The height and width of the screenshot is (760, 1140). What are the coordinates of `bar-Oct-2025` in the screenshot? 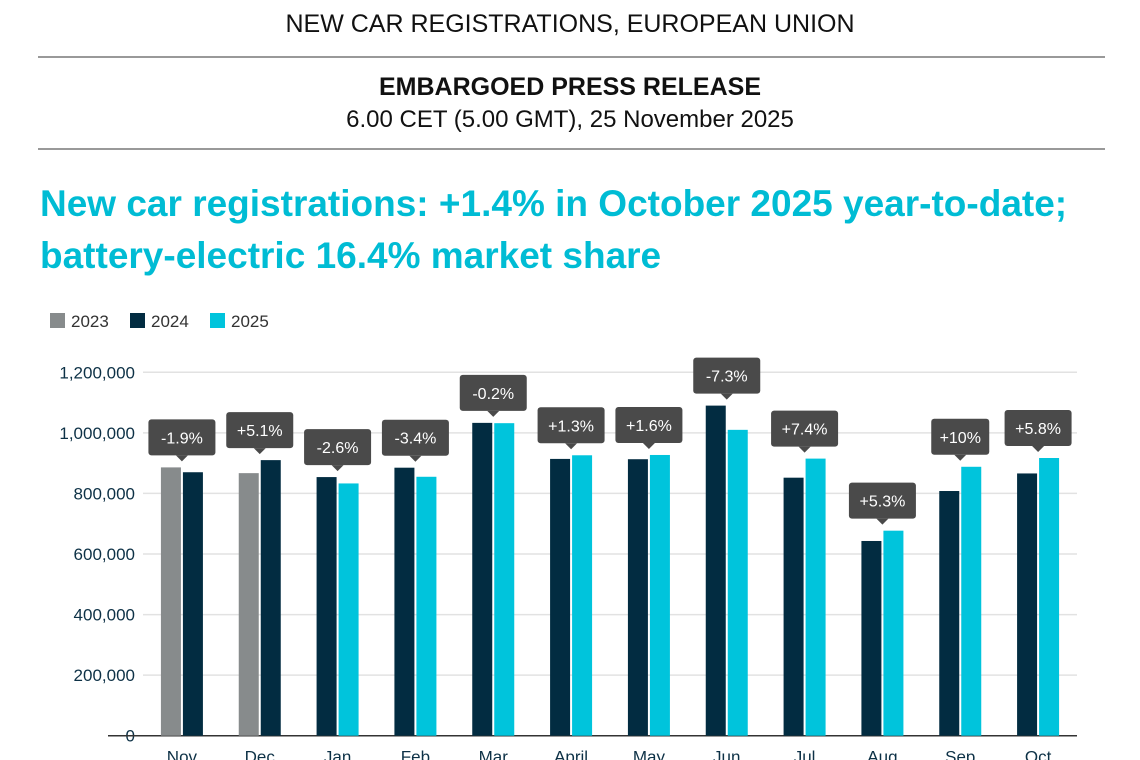 It's located at (1049, 597).